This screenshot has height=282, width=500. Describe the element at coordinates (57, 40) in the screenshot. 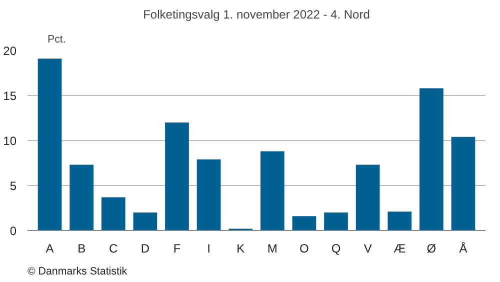

I see `y-axis-title: Pct.` at that location.